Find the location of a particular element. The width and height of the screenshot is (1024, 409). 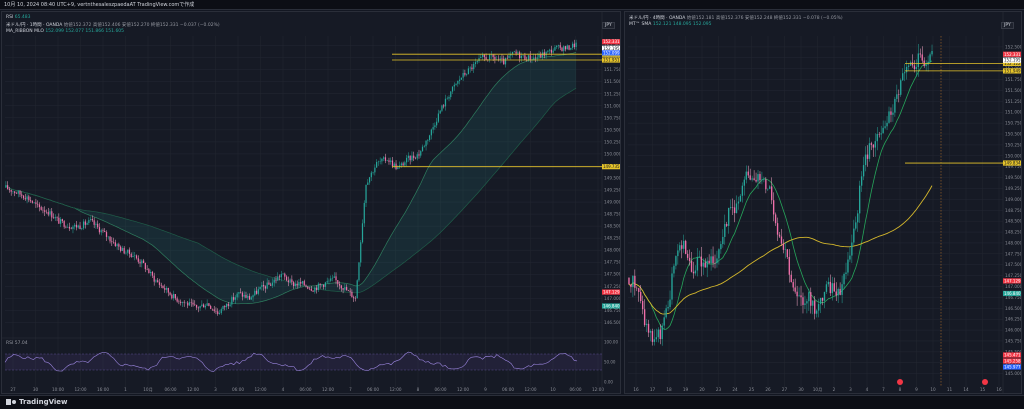

price-axis-label: 146.250 is located at coordinates (1013, 319).